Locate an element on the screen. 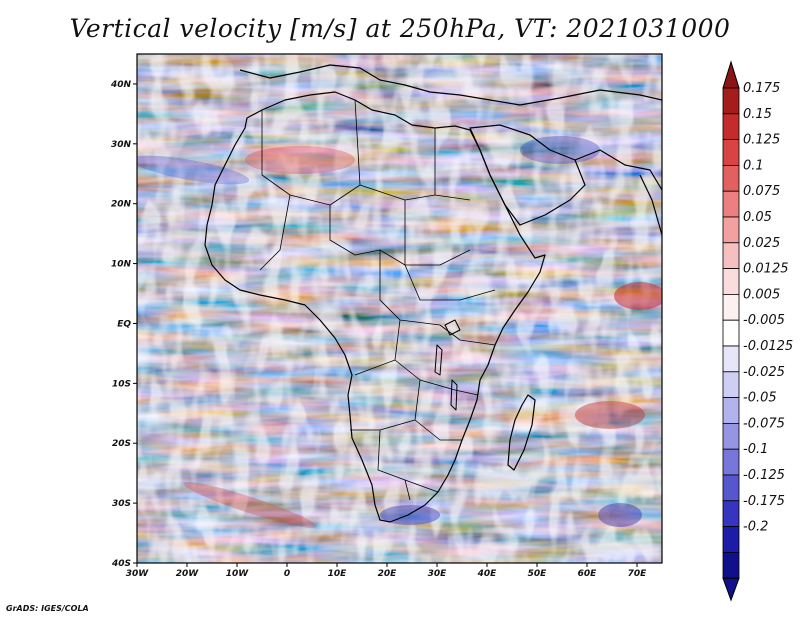 The width and height of the screenshot is (800, 618). longitude-axis: 30W 20W 10W 0 10E 20E 30E 40E 50E 60E 70E is located at coordinates (386, 571).